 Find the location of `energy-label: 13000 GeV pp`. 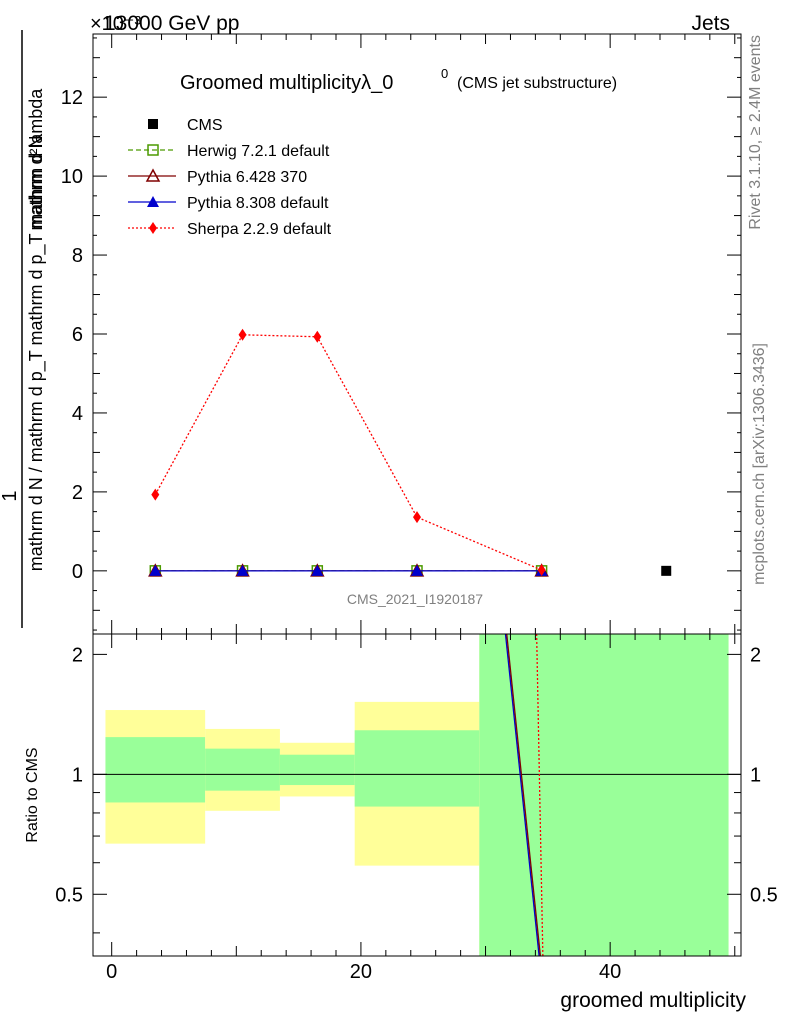

energy-label: 13000 GeV pp is located at coordinates (171, 23).